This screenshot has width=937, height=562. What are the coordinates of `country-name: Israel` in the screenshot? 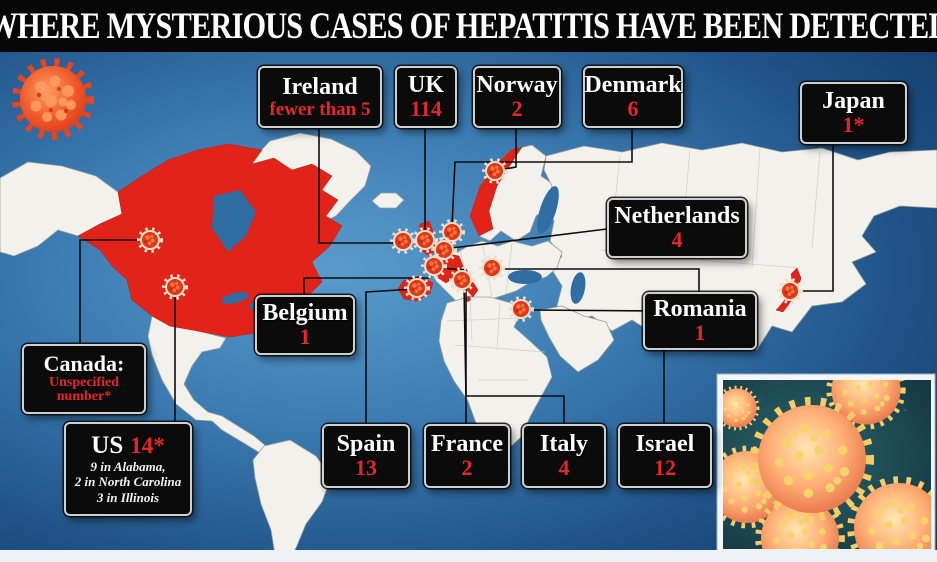 It's located at (665, 444).